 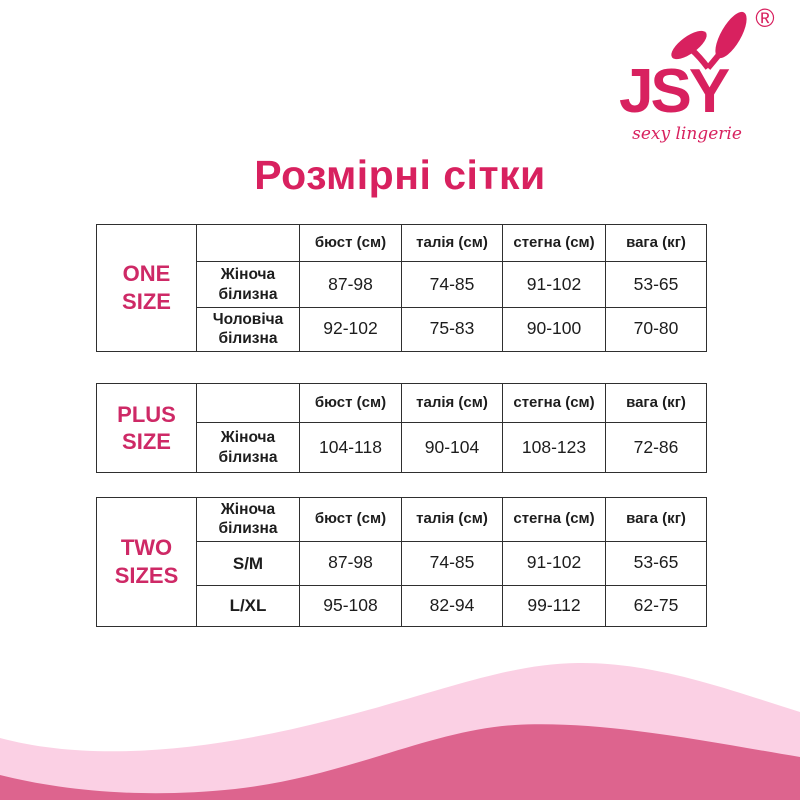 I want to click on table-row: L/XL 95-108 82-94 99-112 62-75, so click(x=402, y=605).